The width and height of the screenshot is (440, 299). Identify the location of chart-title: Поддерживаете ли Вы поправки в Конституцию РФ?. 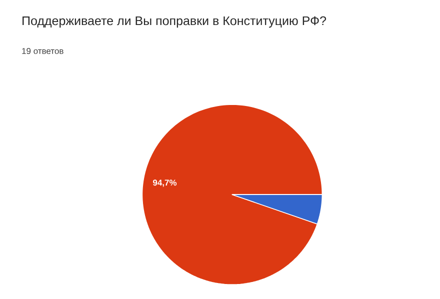
(174, 22).